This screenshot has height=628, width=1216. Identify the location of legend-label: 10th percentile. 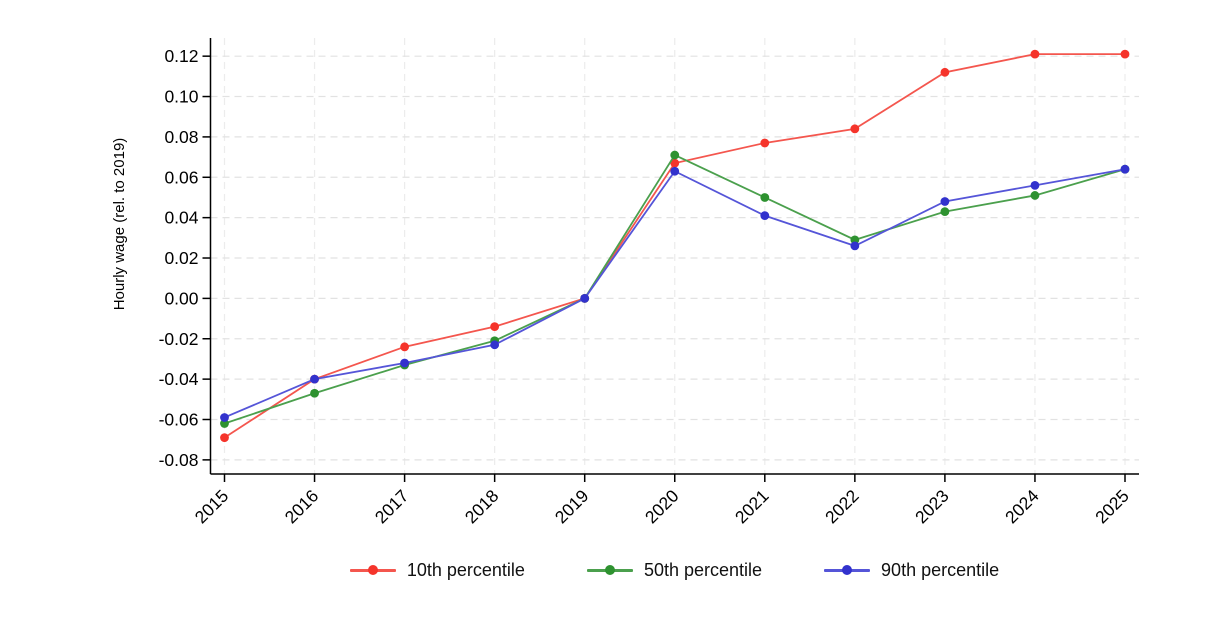
(465, 570).